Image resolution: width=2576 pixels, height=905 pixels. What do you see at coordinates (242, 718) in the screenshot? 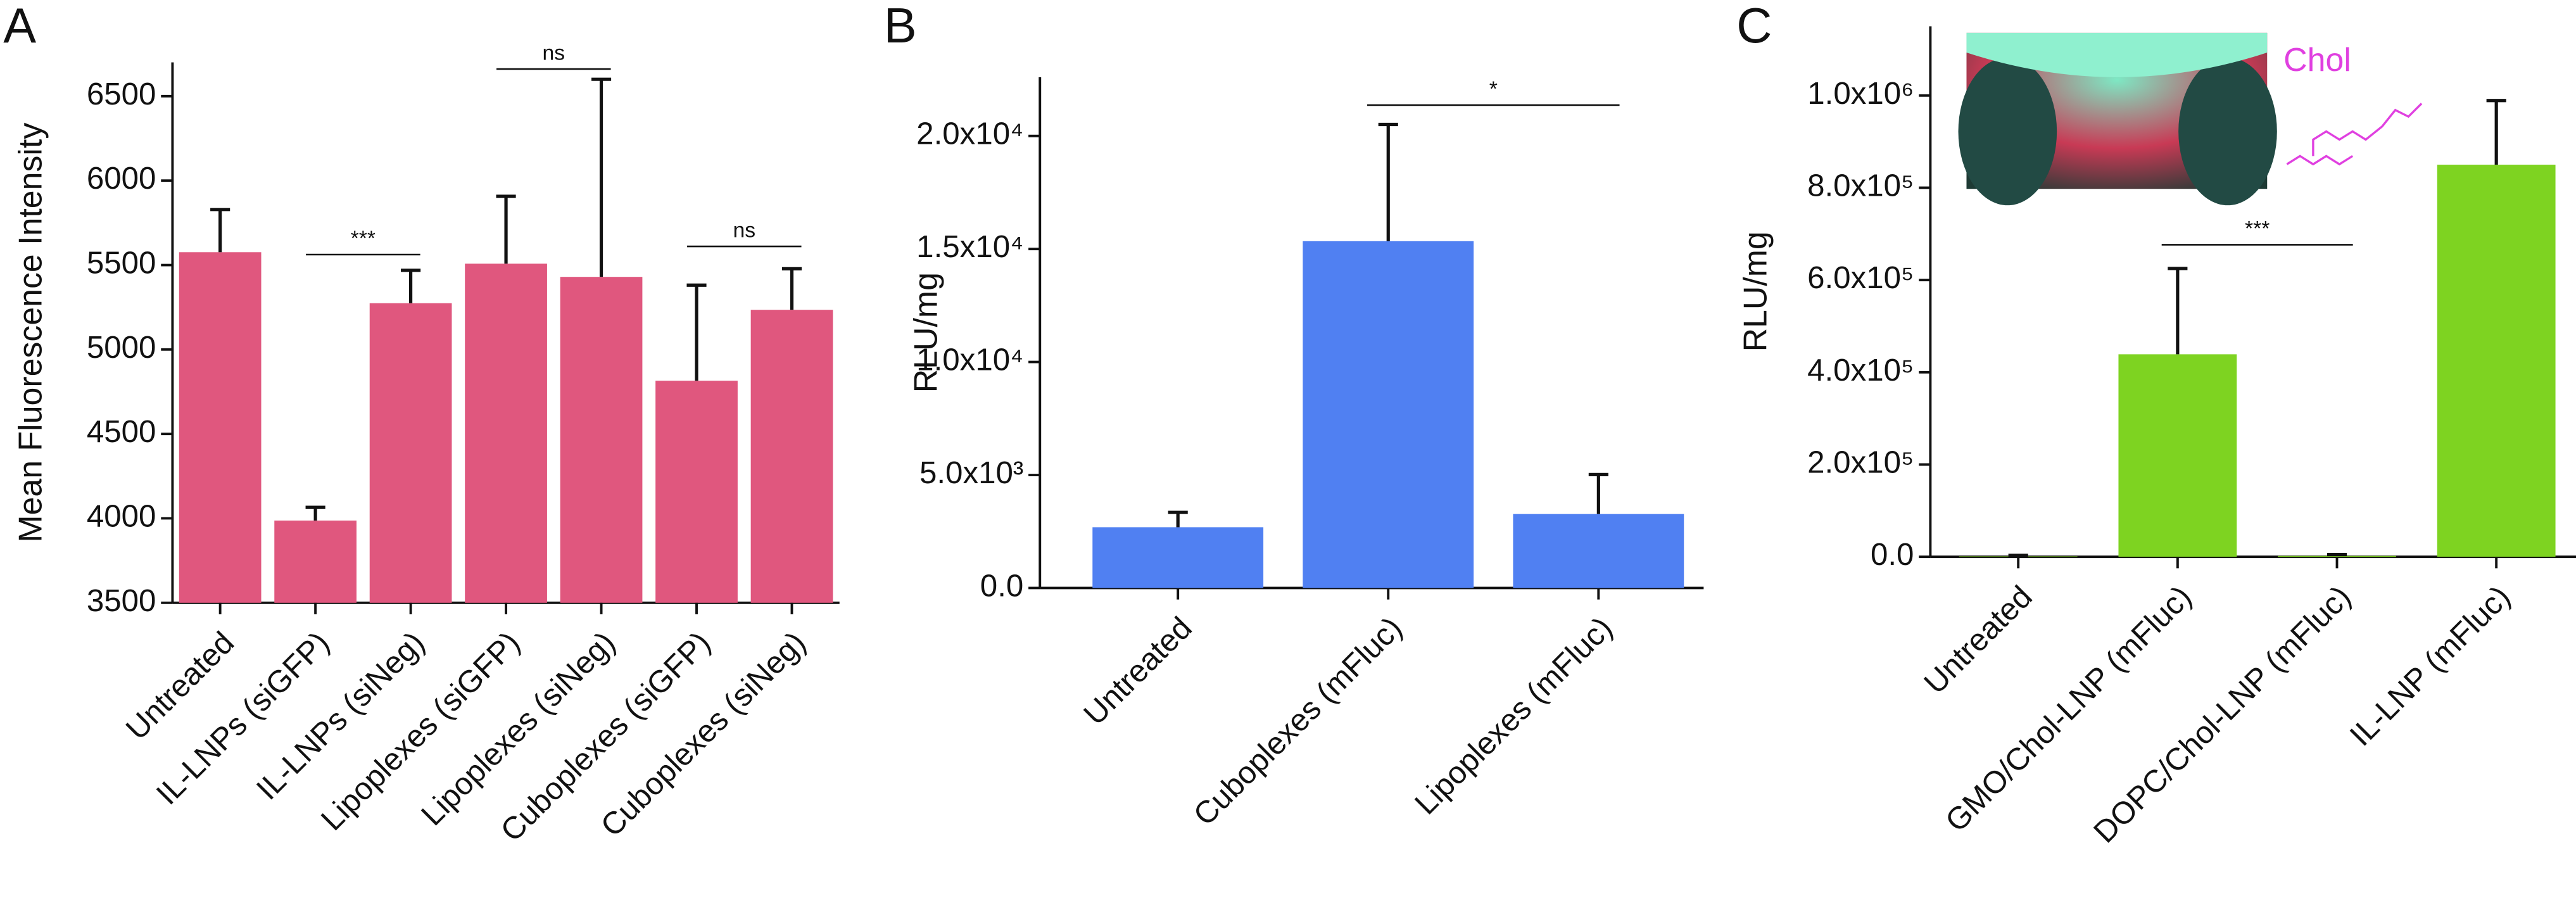
I see `x-tick-label: IL-LNPs (siGFP)` at bounding box center [242, 718].